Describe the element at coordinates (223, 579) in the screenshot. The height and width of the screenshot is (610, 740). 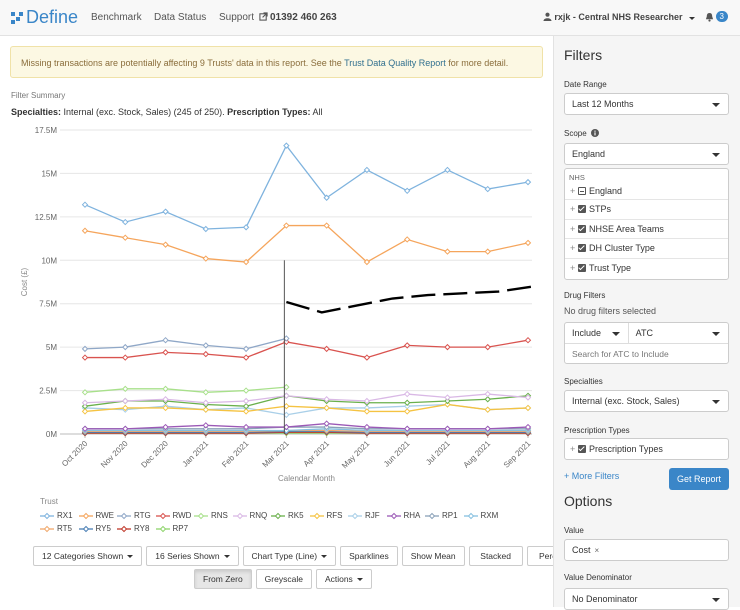
I see `from-zero-button: From Zero` at that location.